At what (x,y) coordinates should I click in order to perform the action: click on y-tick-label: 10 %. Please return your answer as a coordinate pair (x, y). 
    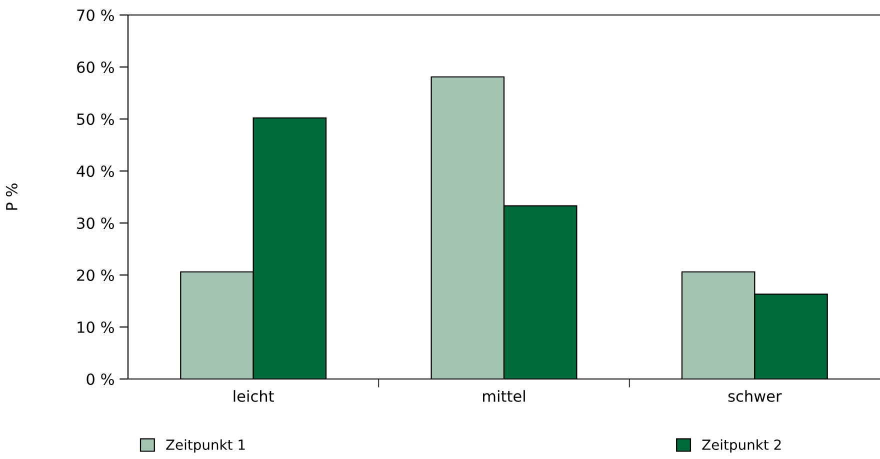
    Looking at the image, I should click on (96, 327).